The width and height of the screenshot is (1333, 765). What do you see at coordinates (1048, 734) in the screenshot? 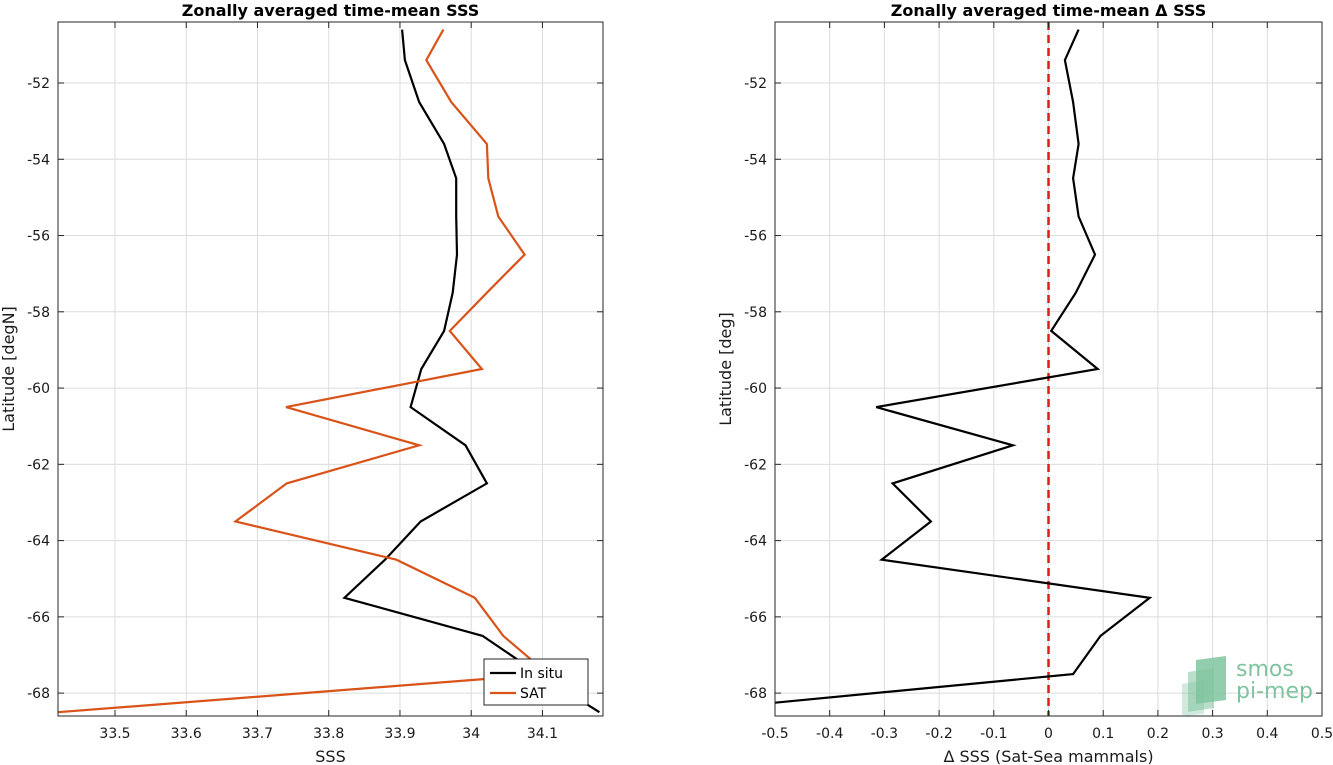
I see `x-tick-label: 0` at bounding box center [1048, 734].